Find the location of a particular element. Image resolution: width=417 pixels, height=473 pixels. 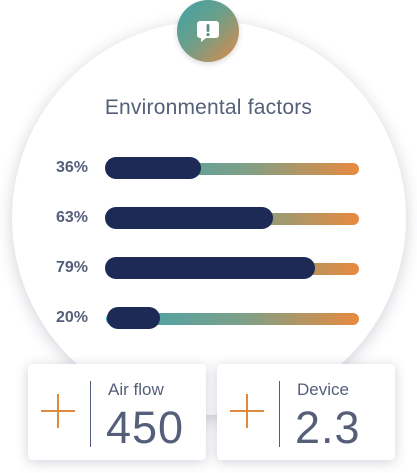

factor-row-1: 63% is located at coordinates (208, 220).